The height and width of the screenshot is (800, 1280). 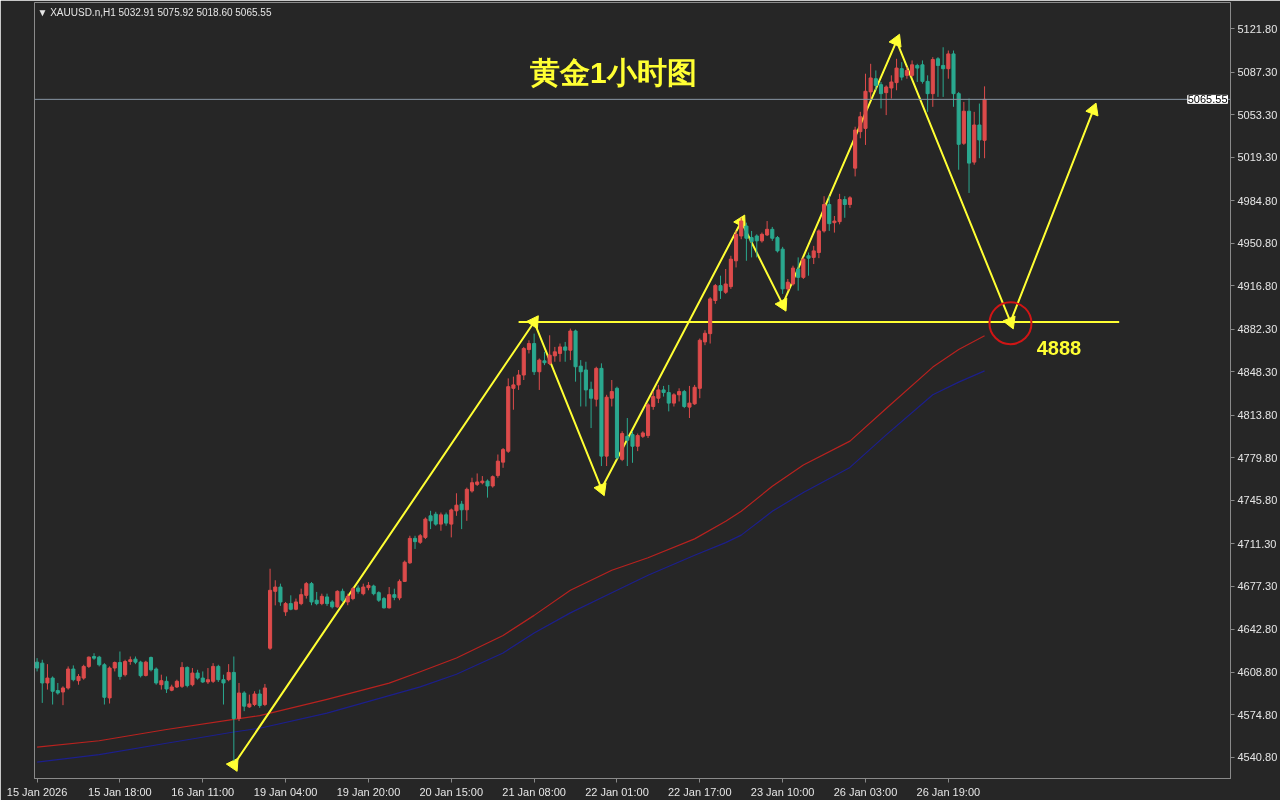 What do you see at coordinates (451, 791) in the screenshot?
I see `x-tick-label: 20 Jan 15:00` at bounding box center [451, 791].